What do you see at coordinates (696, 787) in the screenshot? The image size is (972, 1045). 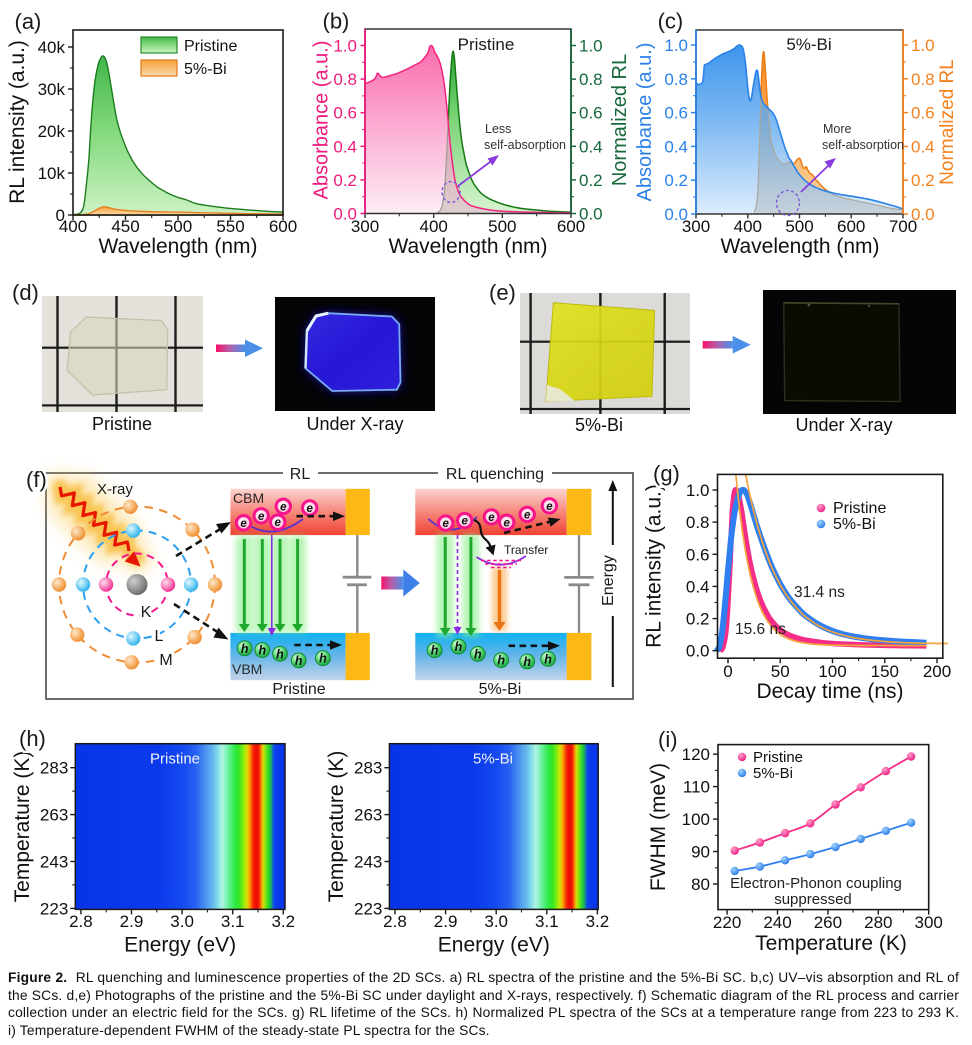 I see `svg-text: 110` at bounding box center [696, 787].